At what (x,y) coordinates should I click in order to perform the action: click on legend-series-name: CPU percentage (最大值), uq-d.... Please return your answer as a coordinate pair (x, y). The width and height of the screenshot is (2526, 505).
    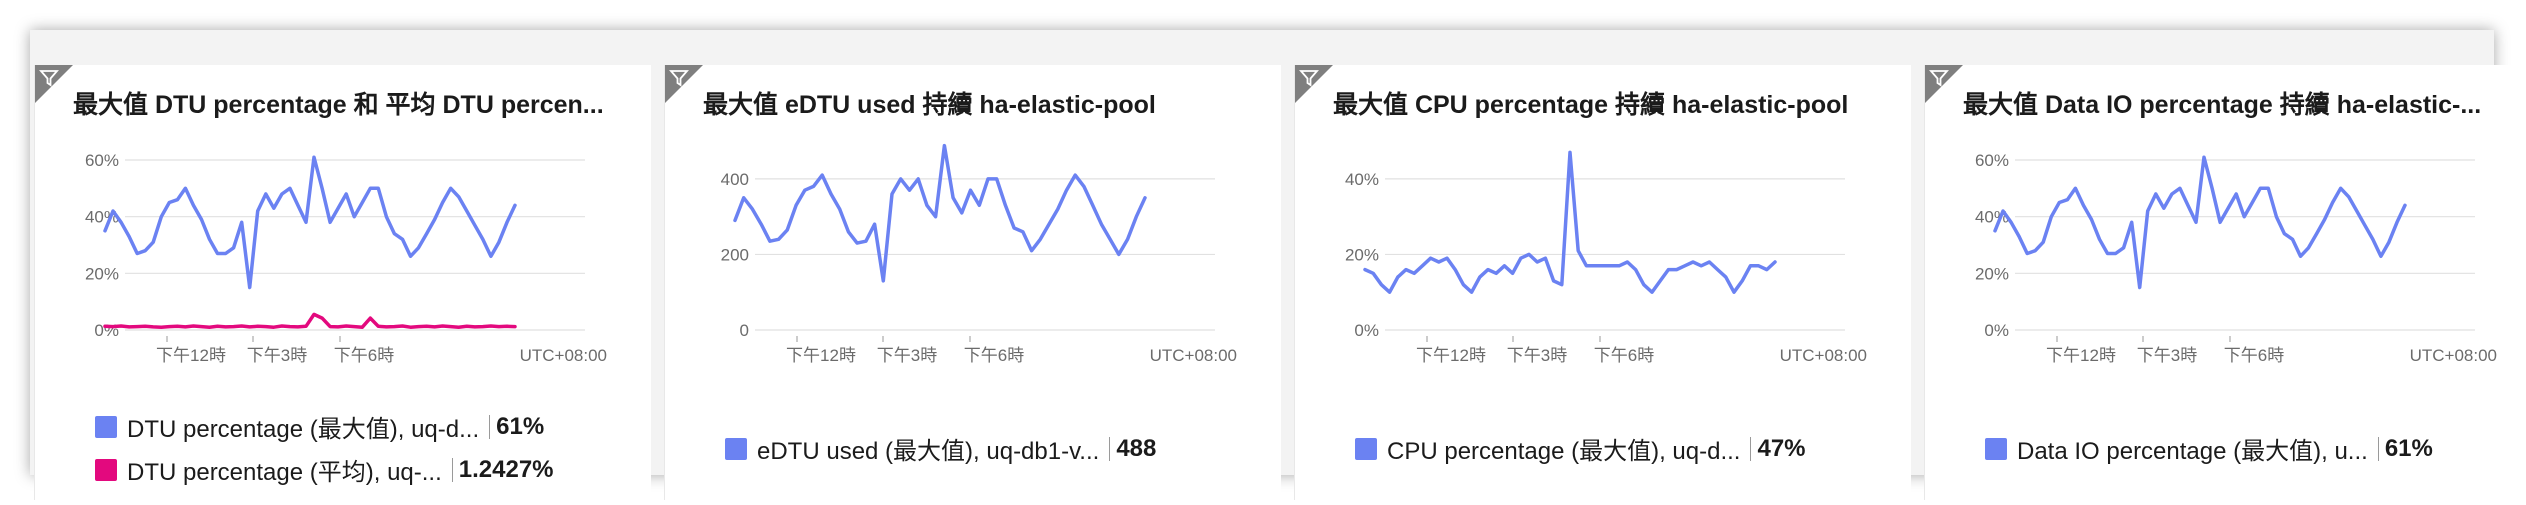
    Looking at the image, I should click on (1564, 451).